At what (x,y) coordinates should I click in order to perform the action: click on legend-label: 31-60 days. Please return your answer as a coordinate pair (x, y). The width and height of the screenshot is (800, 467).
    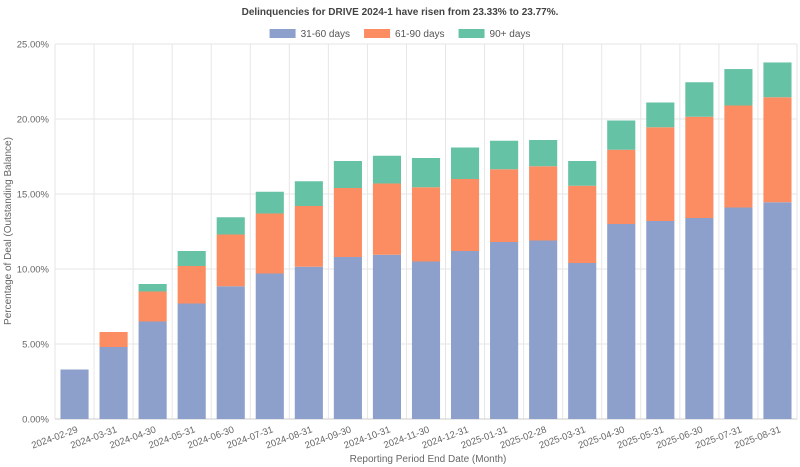
    Looking at the image, I should click on (325, 34).